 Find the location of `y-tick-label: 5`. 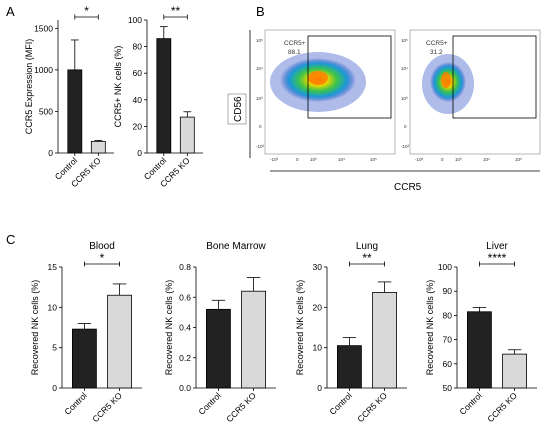

y-tick-label: 5 is located at coordinates (54, 348).